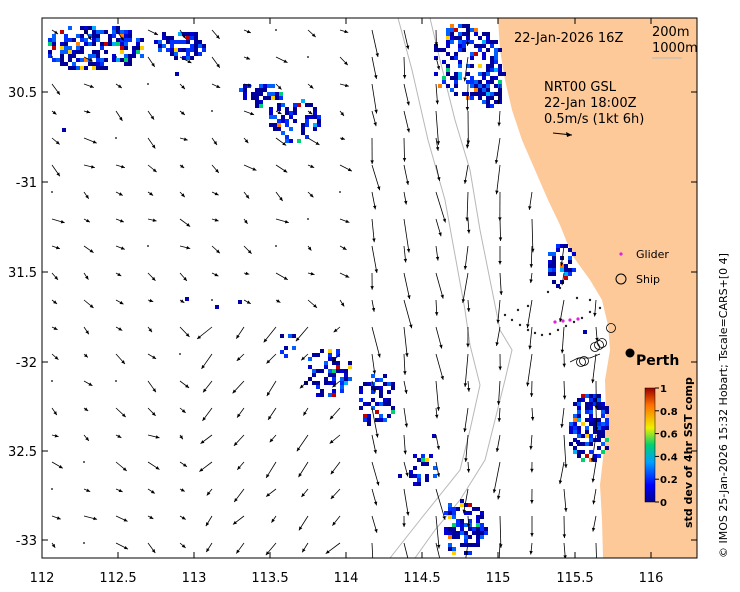  What do you see at coordinates (602, 343) in the screenshot?
I see `ship-position-icon` at bounding box center [602, 343].